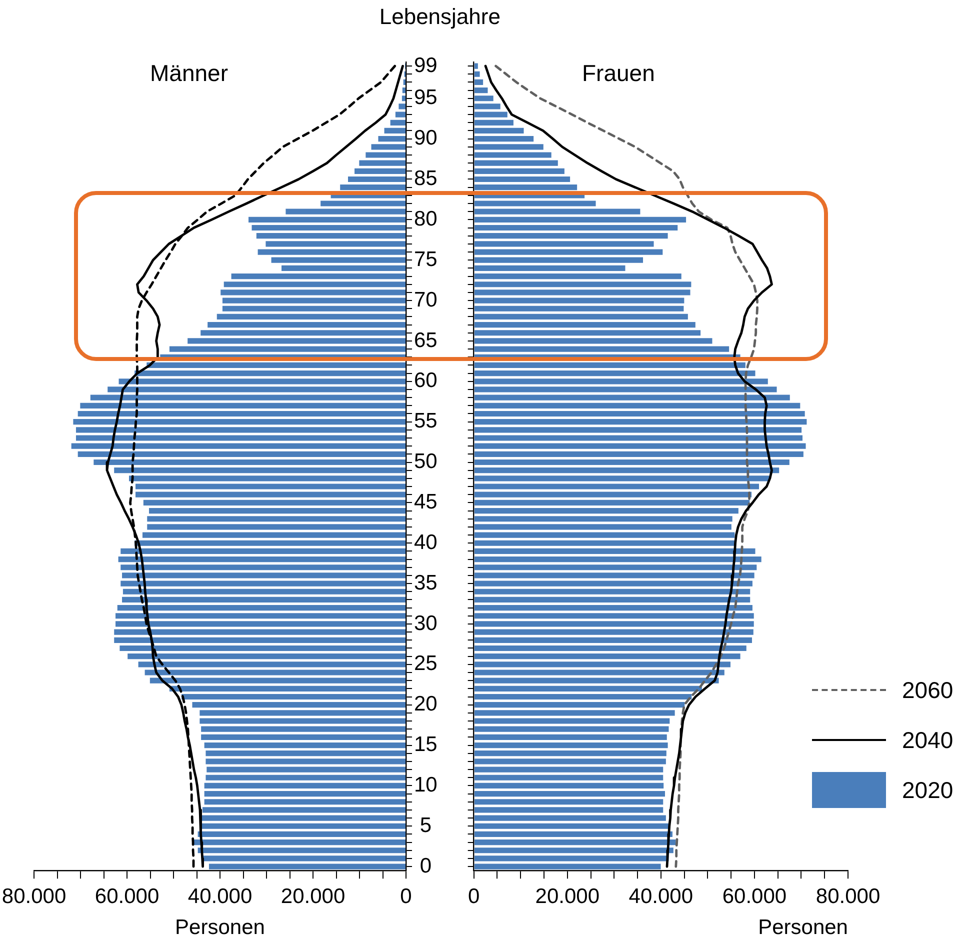  I want to click on y-tick-label: 30, so click(426, 623).